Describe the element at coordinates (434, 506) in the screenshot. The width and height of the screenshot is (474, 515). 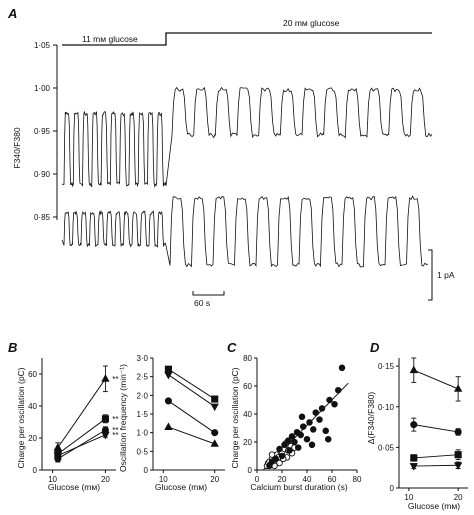
I see `d-x-label: Glucose (mм)` at that location.